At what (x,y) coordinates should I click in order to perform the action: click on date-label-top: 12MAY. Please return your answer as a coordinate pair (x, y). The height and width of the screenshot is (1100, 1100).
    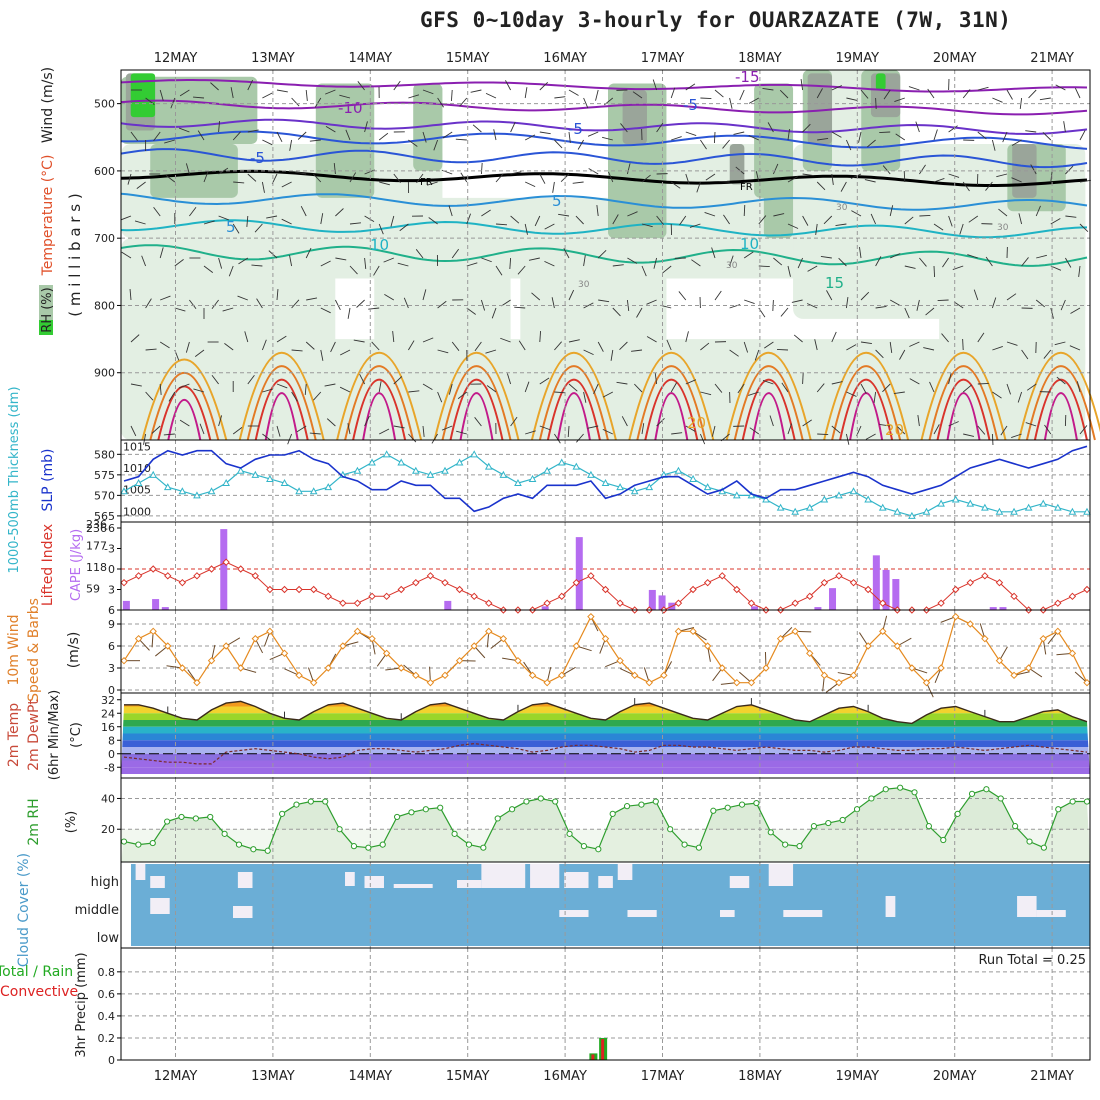
    Looking at the image, I should click on (176, 58).